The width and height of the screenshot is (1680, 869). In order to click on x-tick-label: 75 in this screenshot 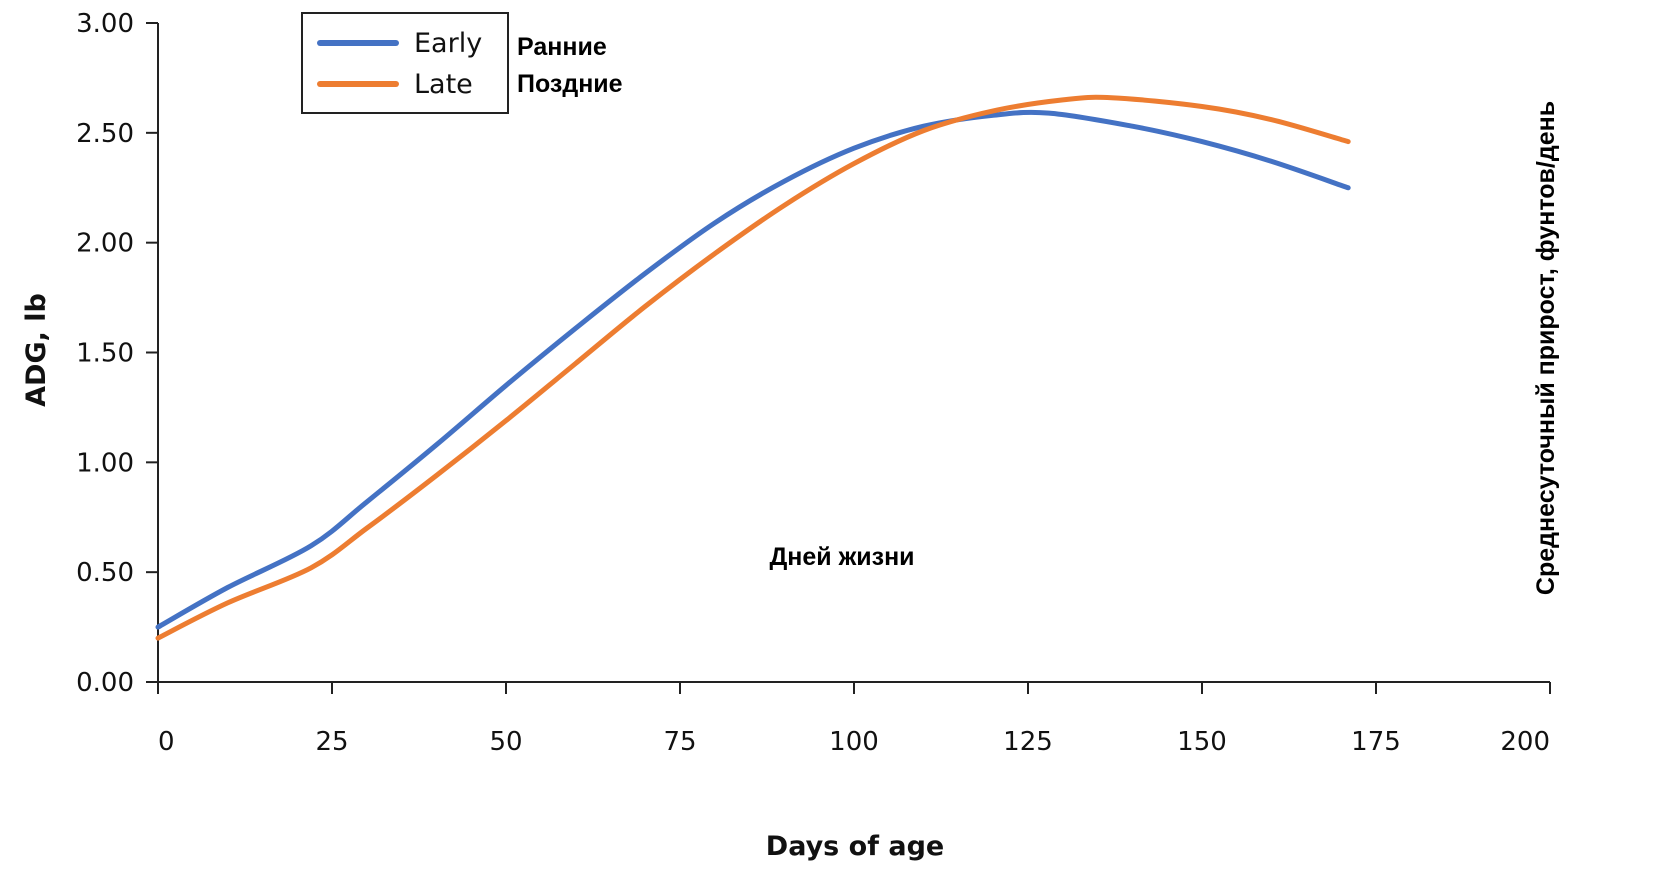, I will do `click(679, 742)`.